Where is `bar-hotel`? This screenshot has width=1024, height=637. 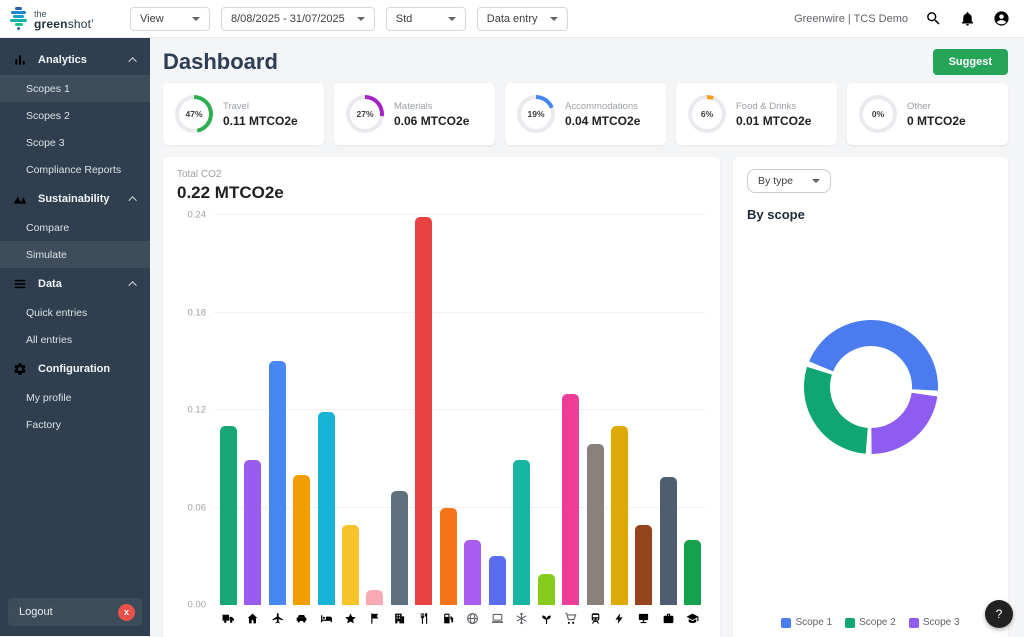
bar-hotel is located at coordinates (326, 508).